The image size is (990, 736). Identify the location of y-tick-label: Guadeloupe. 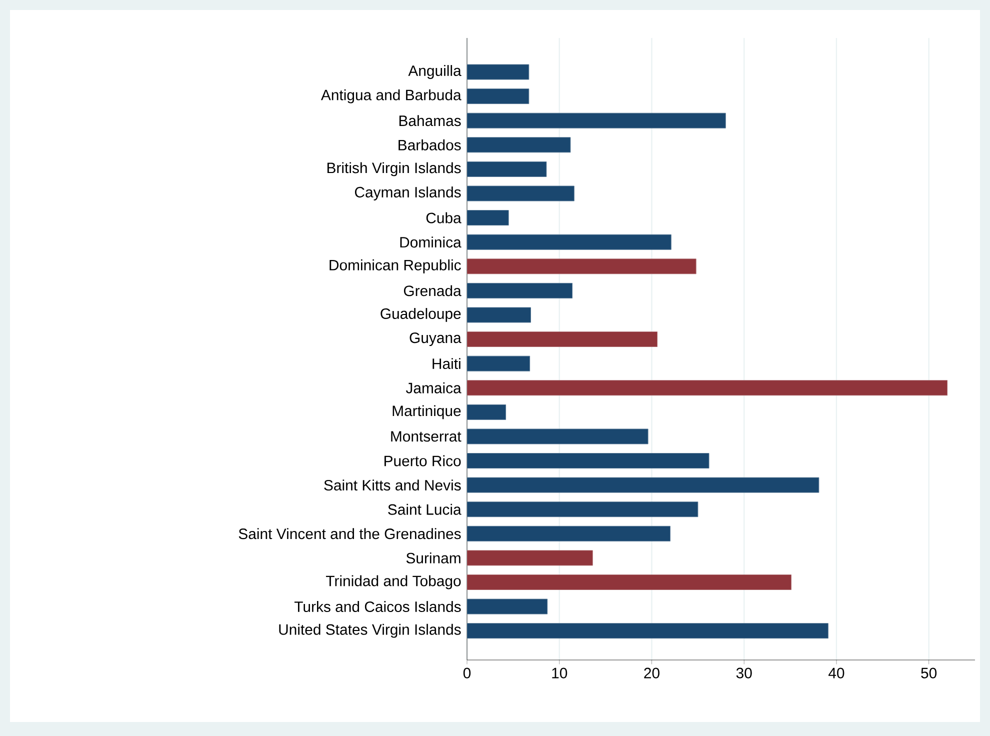
(420, 315).